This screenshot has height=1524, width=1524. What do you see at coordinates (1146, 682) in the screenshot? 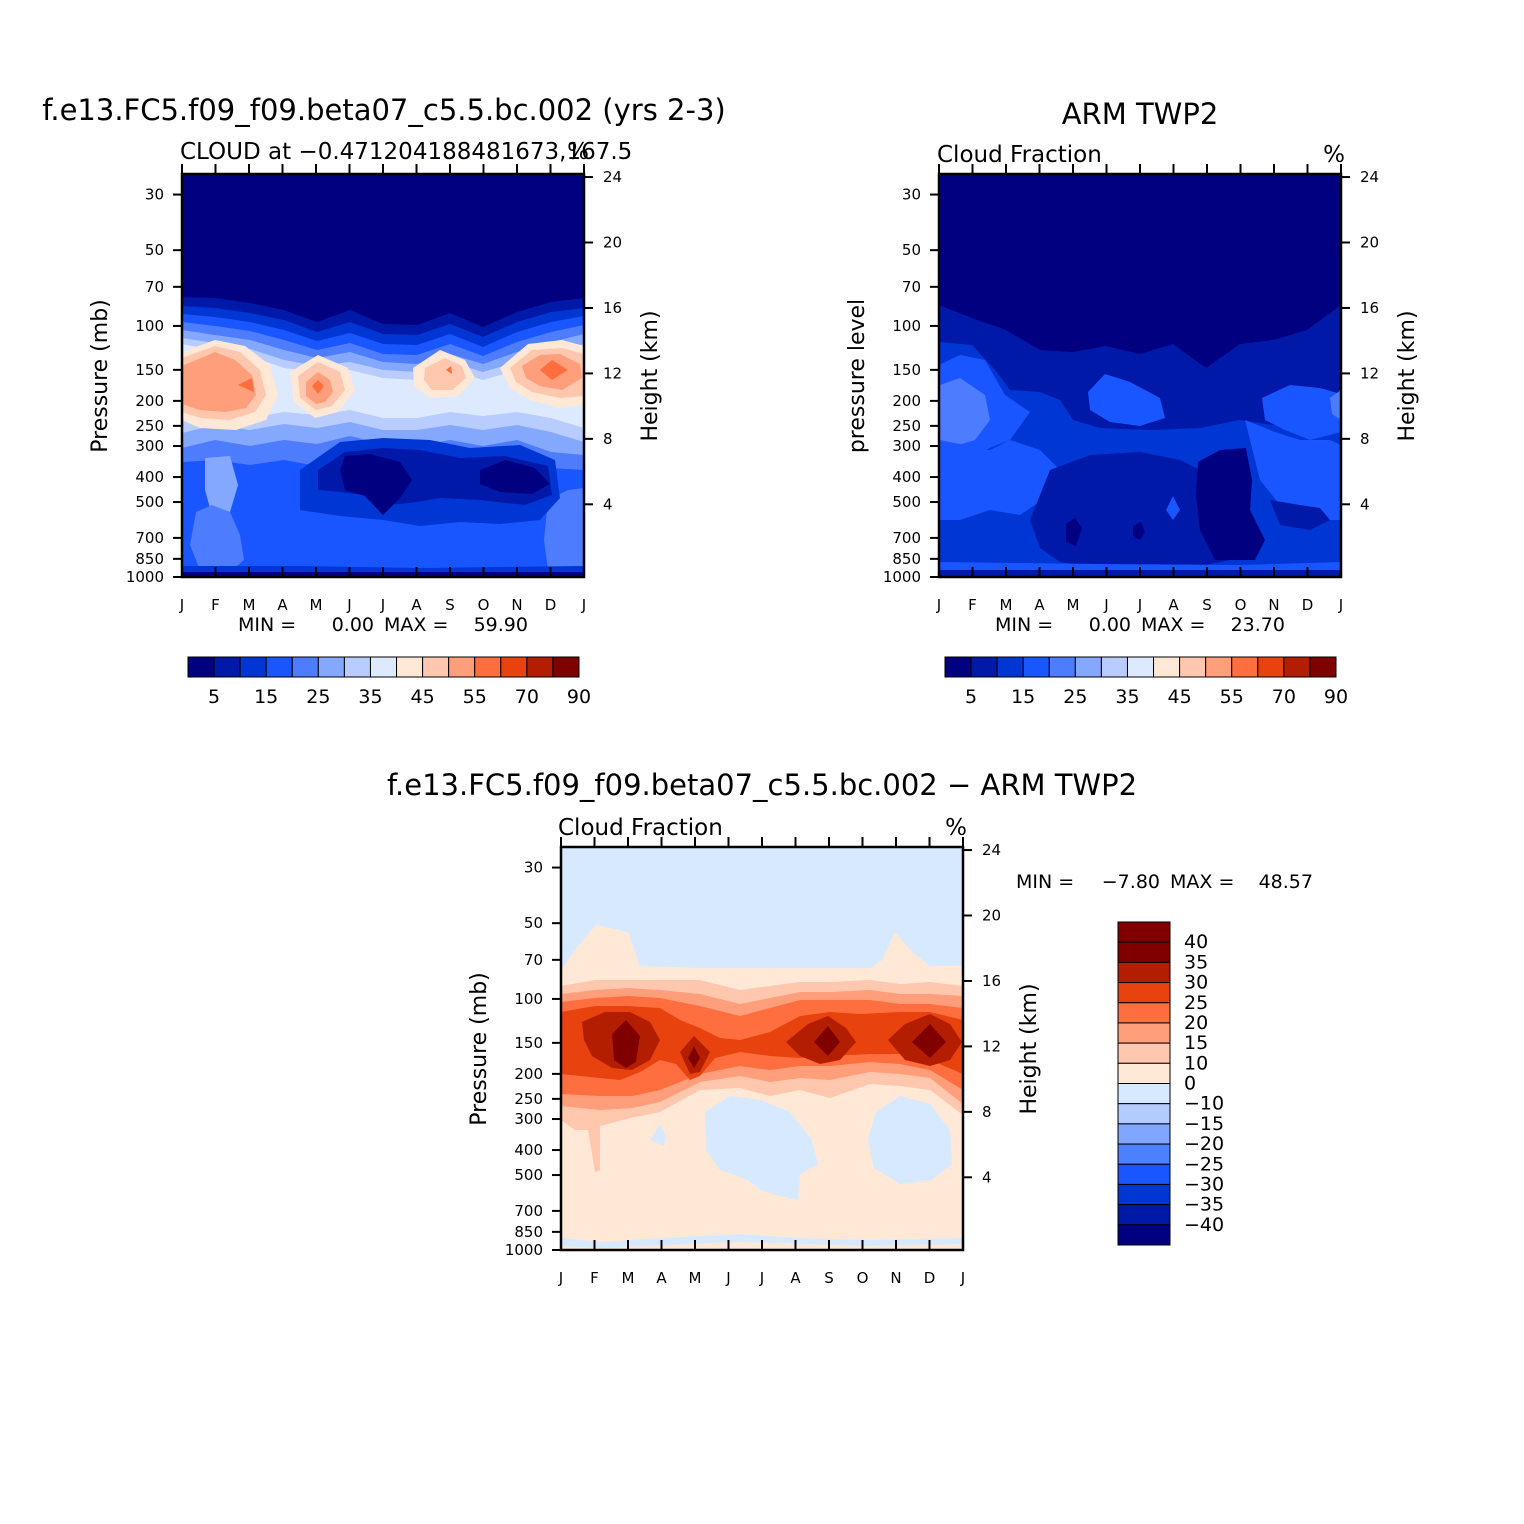
I see `obs-colorbar: 5 15 25 35 45 55 70 90` at bounding box center [1146, 682].